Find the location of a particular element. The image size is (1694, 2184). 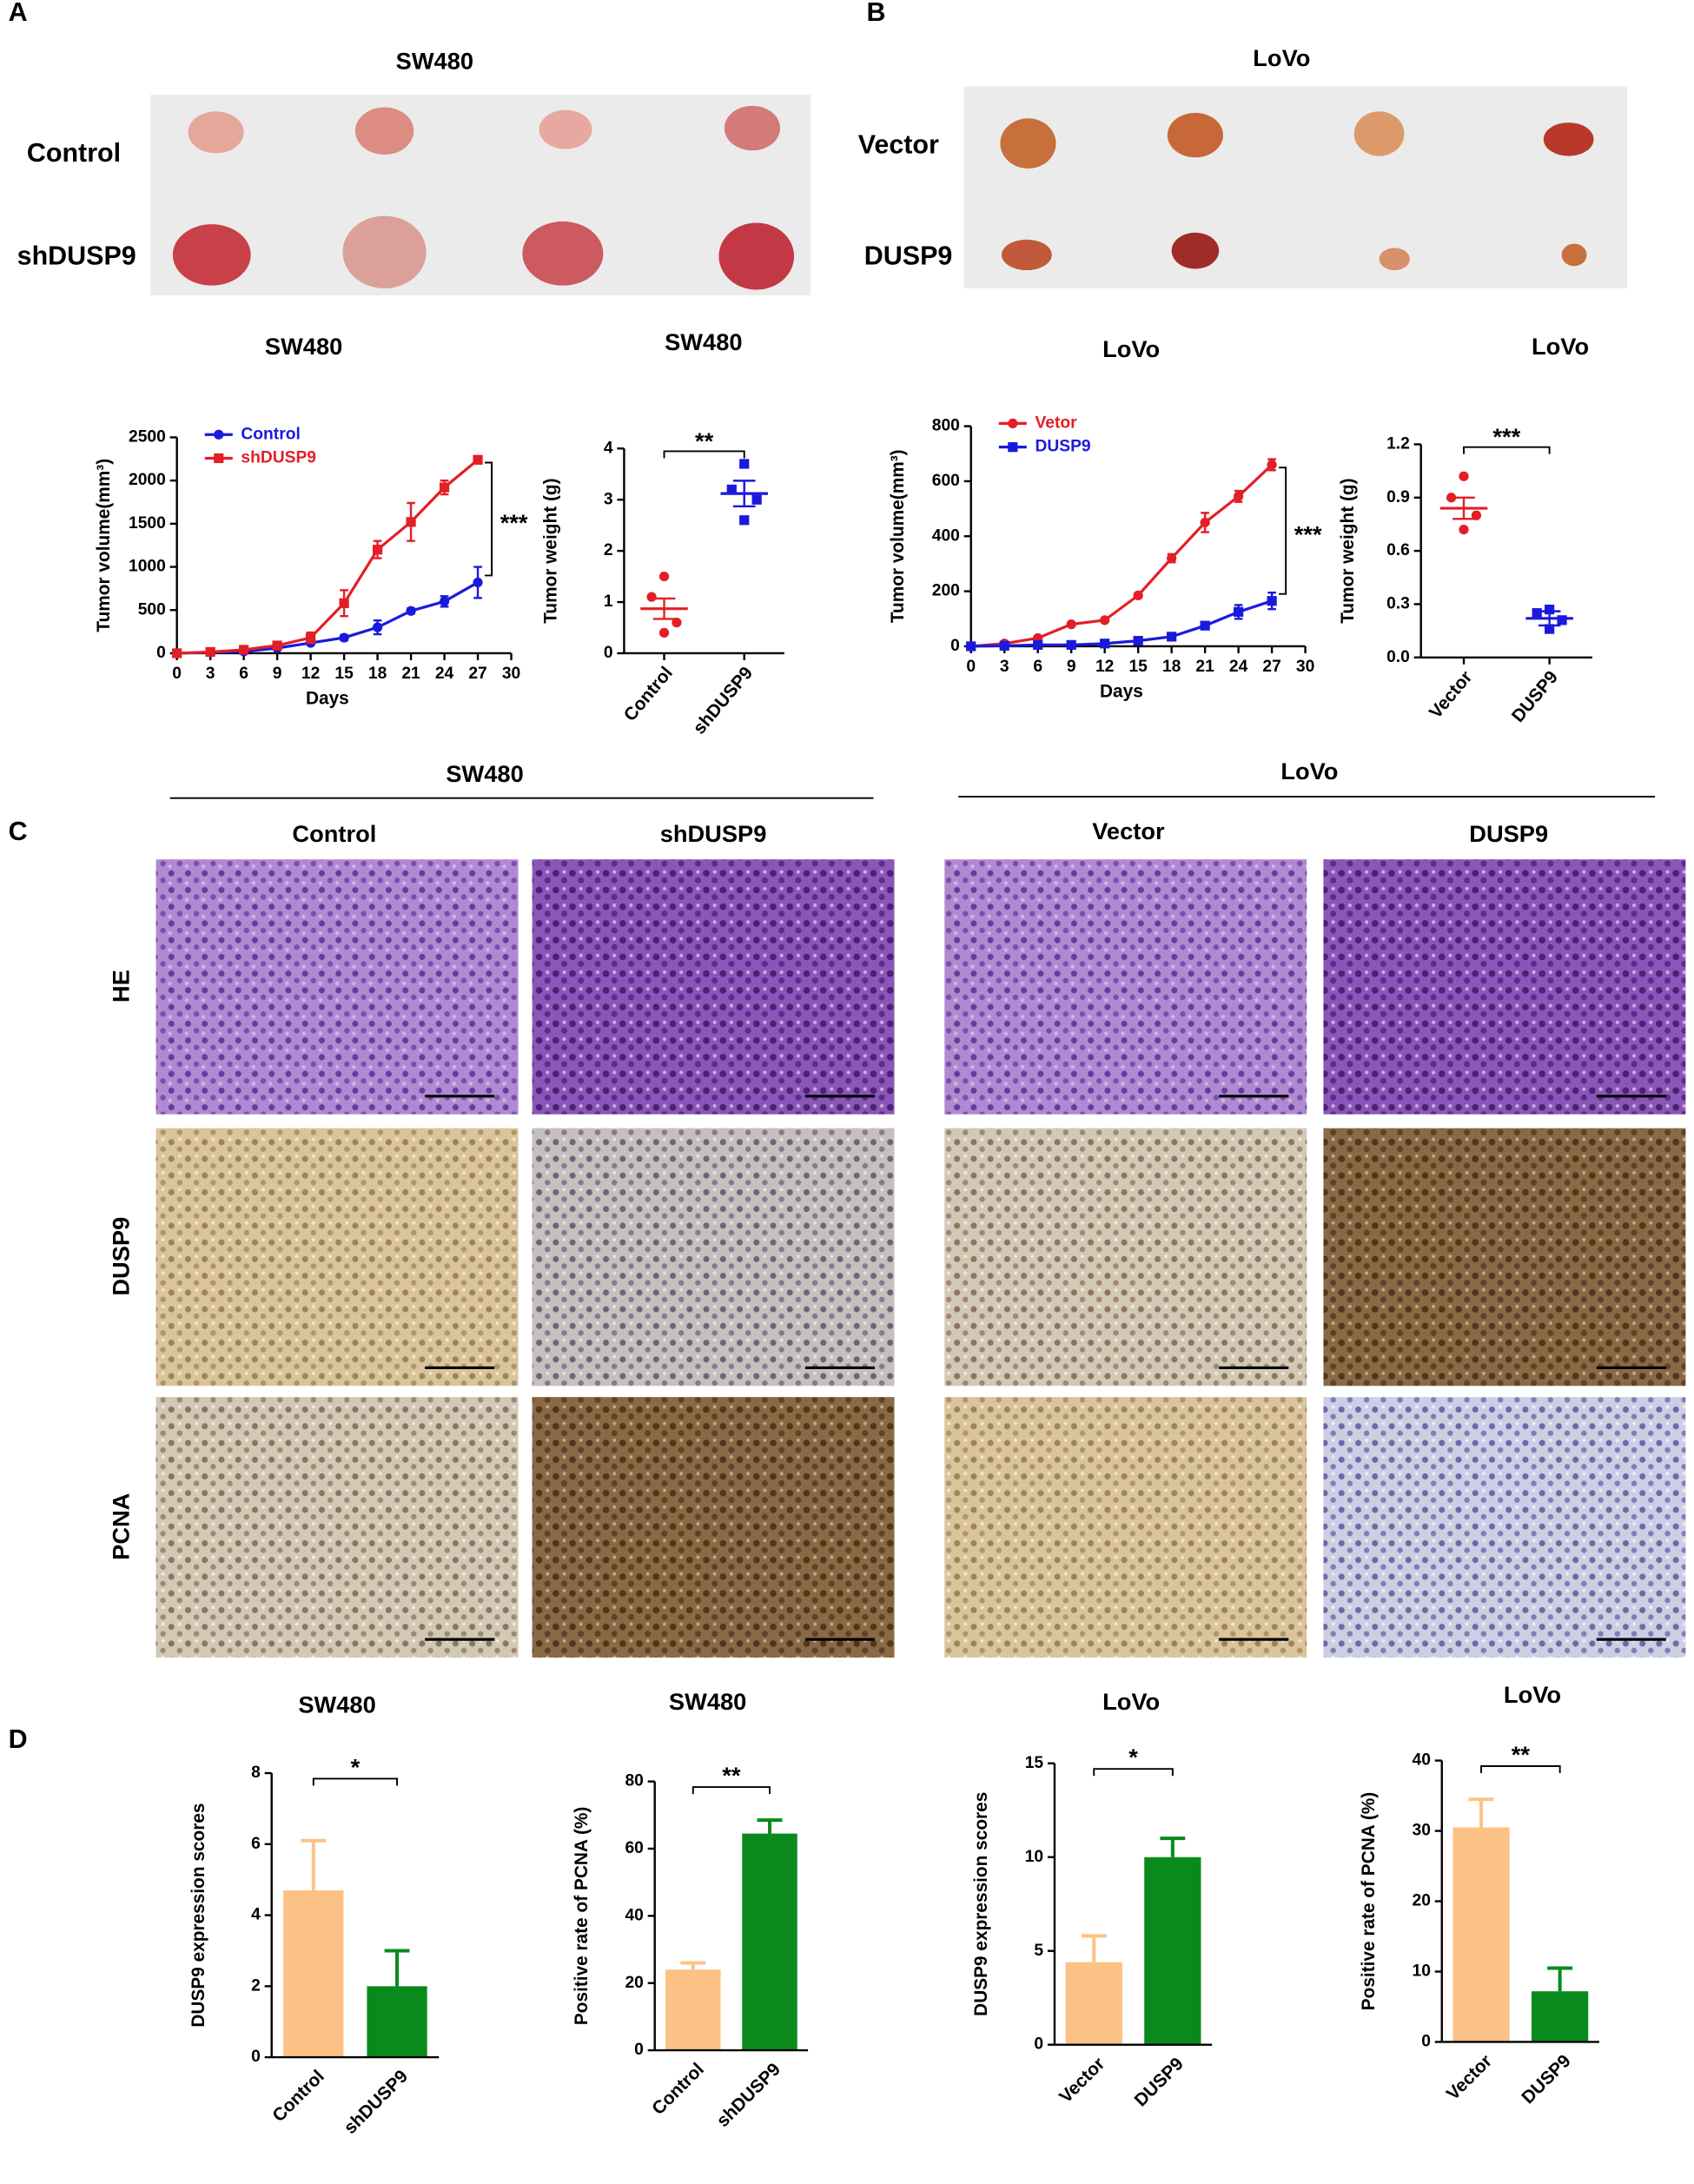

y-tick-label: 1 is located at coordinates (608, 601).